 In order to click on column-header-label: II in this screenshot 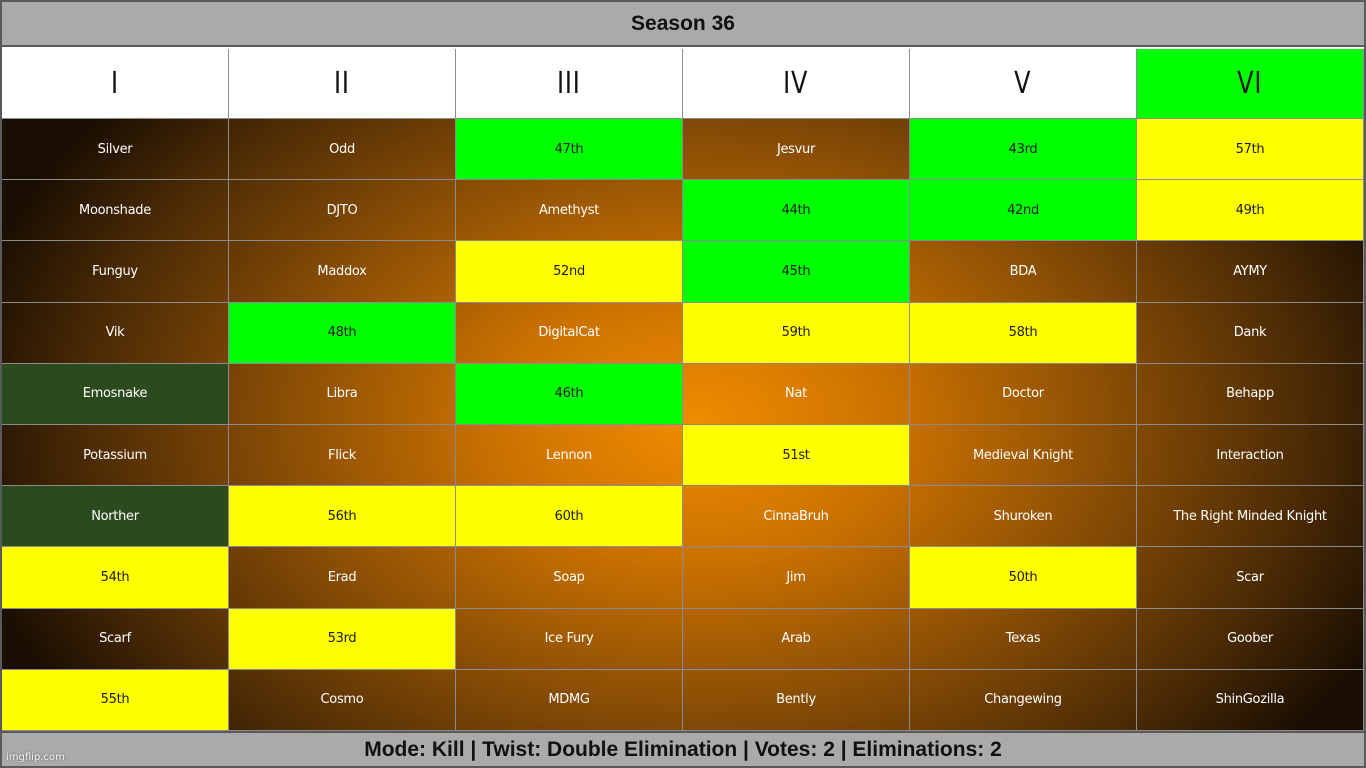, I will do `click(342, 83)`.